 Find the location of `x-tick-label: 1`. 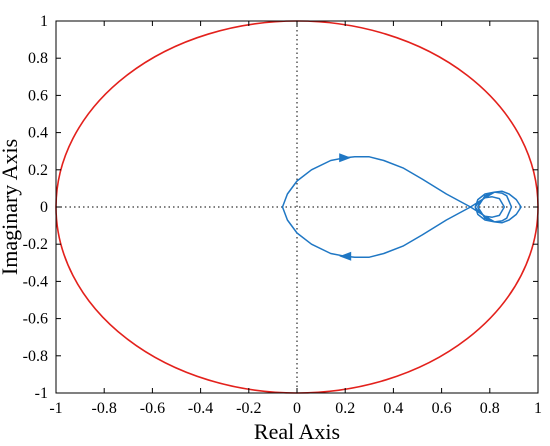

x-tick-label: 1 is located at coordinates (538, 408).